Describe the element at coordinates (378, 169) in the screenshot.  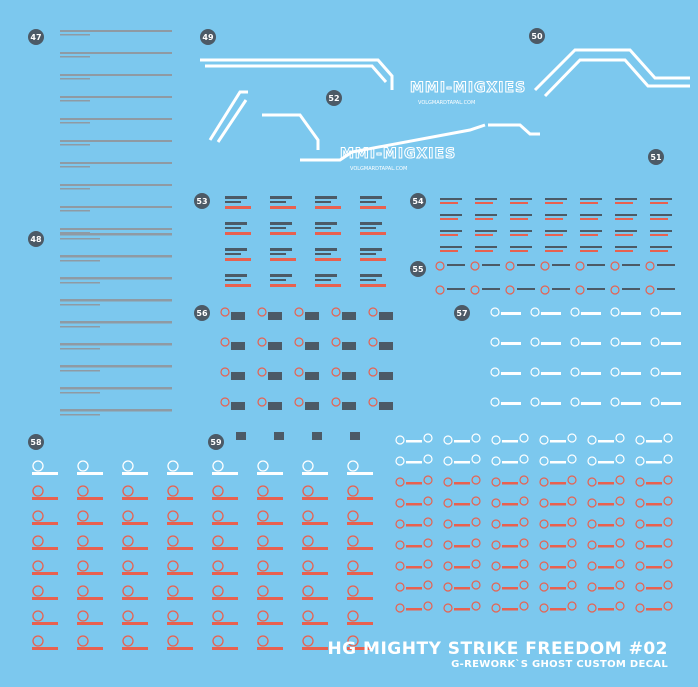
I see `logo-subtext-lower: VOLGMARDTAPAL.COM` at that location.